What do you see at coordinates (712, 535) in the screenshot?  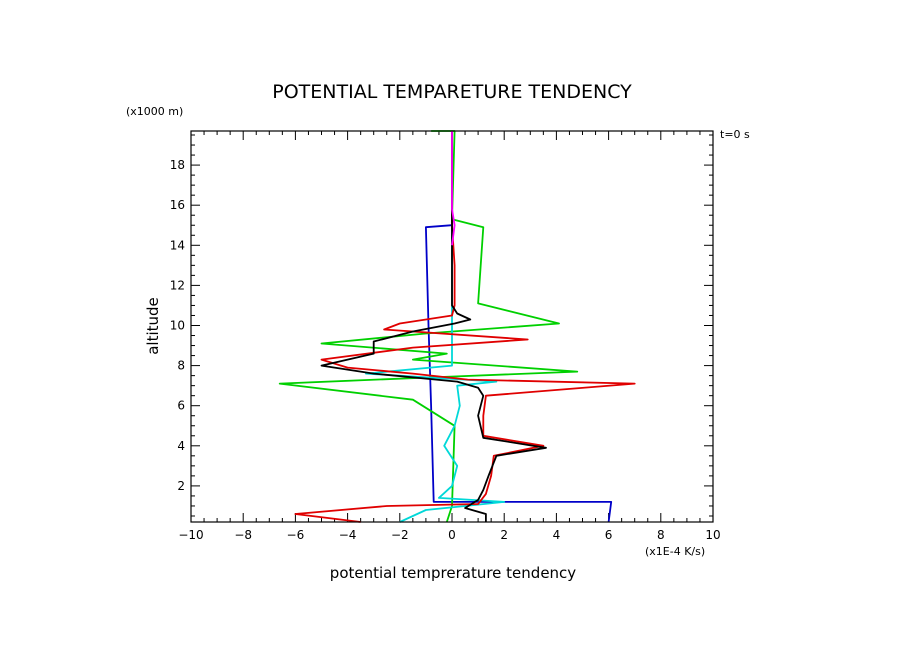 I see `x-tick-label: 10` at bounding box center [712, 535].